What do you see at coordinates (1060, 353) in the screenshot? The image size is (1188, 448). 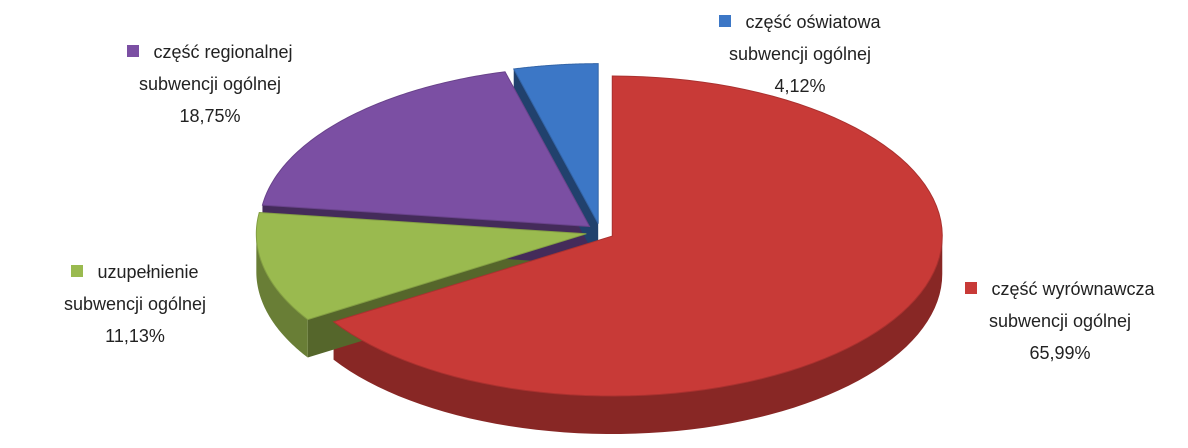 I see `value-label: 65,99%` at bounding box center [1060, 353].